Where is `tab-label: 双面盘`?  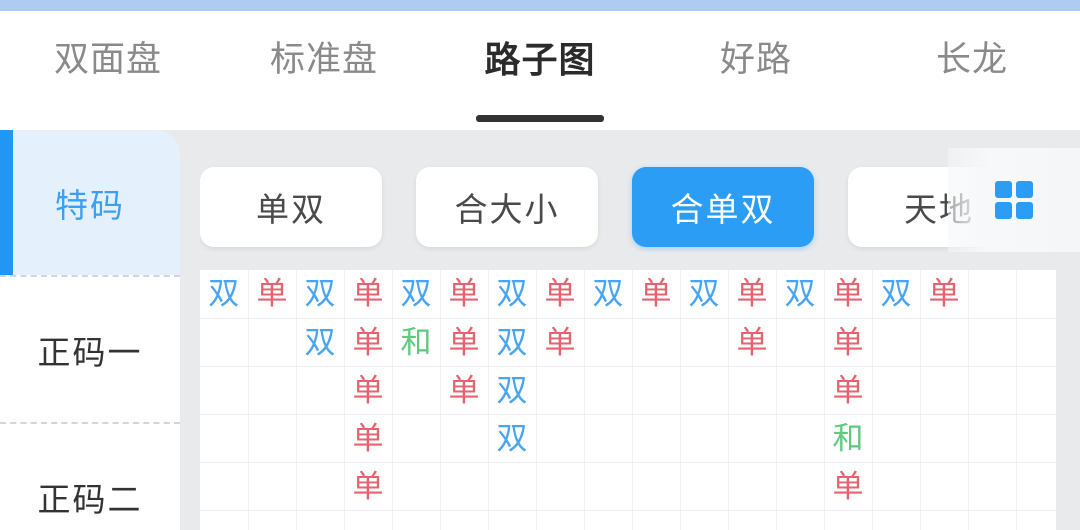
tab-label: 双面盘 is located at coordinates (107, 59).